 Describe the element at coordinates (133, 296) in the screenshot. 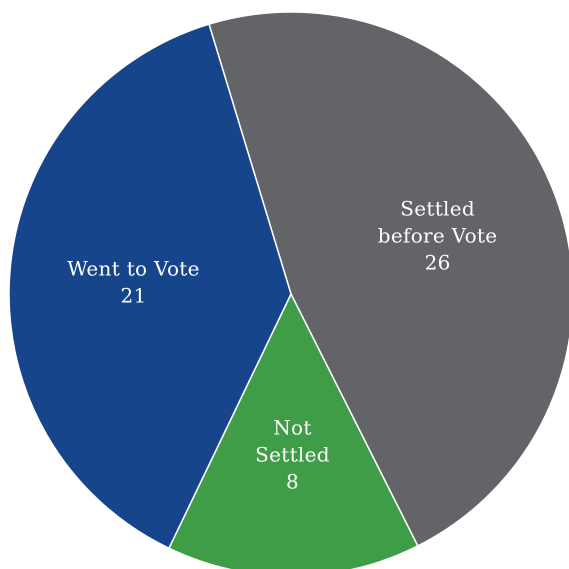

I see `slice-value: 21` at that location.